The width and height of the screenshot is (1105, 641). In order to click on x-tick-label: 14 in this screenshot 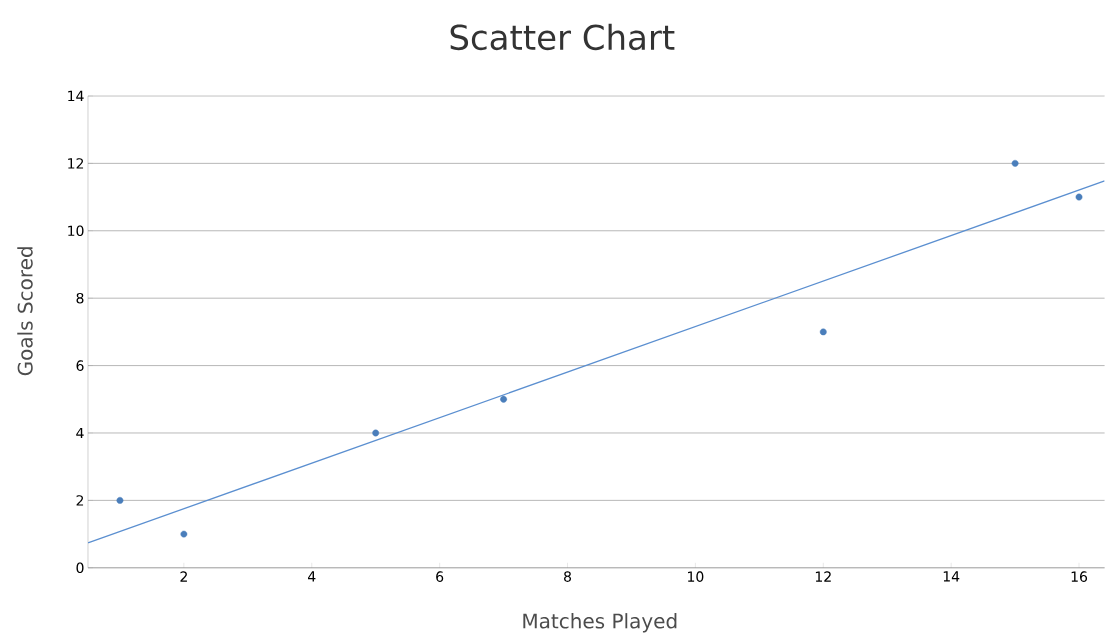, I will do `click(951, 576)`.